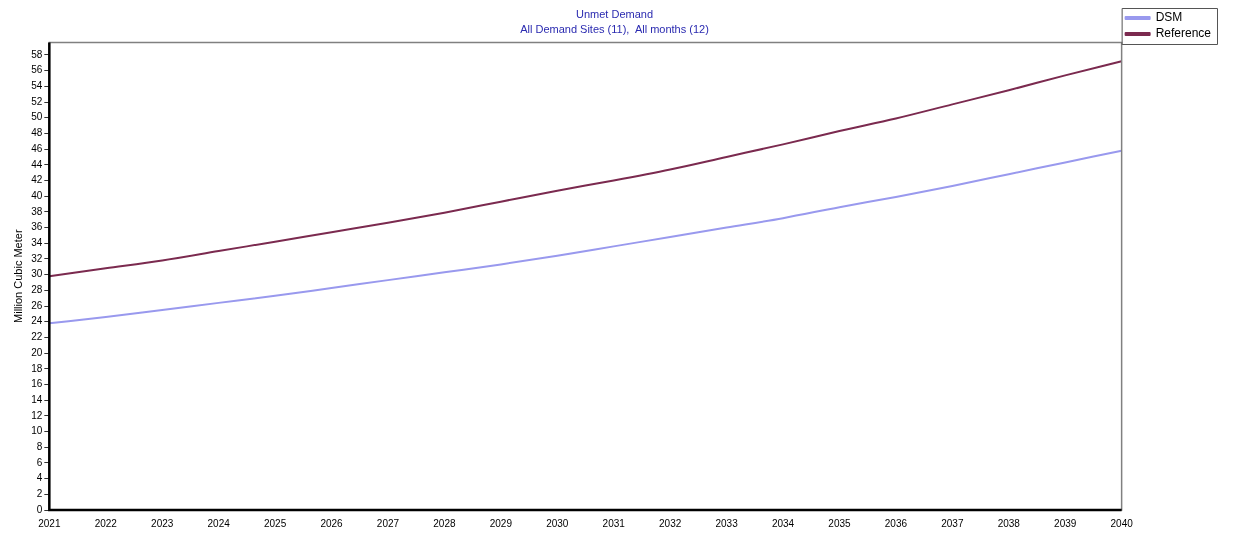 This screenshot has width=1233, height=541. What do you see at coordinates (1009, 523) in the screenshot?
I see `x-tick-label: 2038` at bounding box center [1009, 523].